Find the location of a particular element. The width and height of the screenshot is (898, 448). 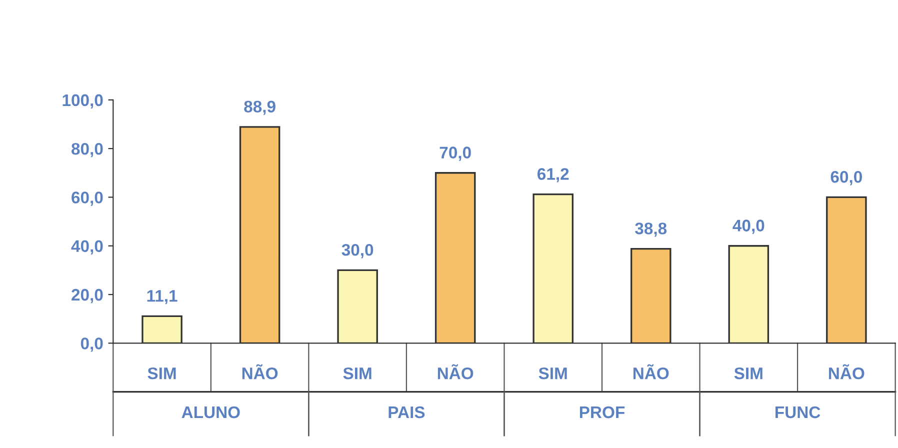

y-tick-label: 20,0 is located at coordinates (87, 296).